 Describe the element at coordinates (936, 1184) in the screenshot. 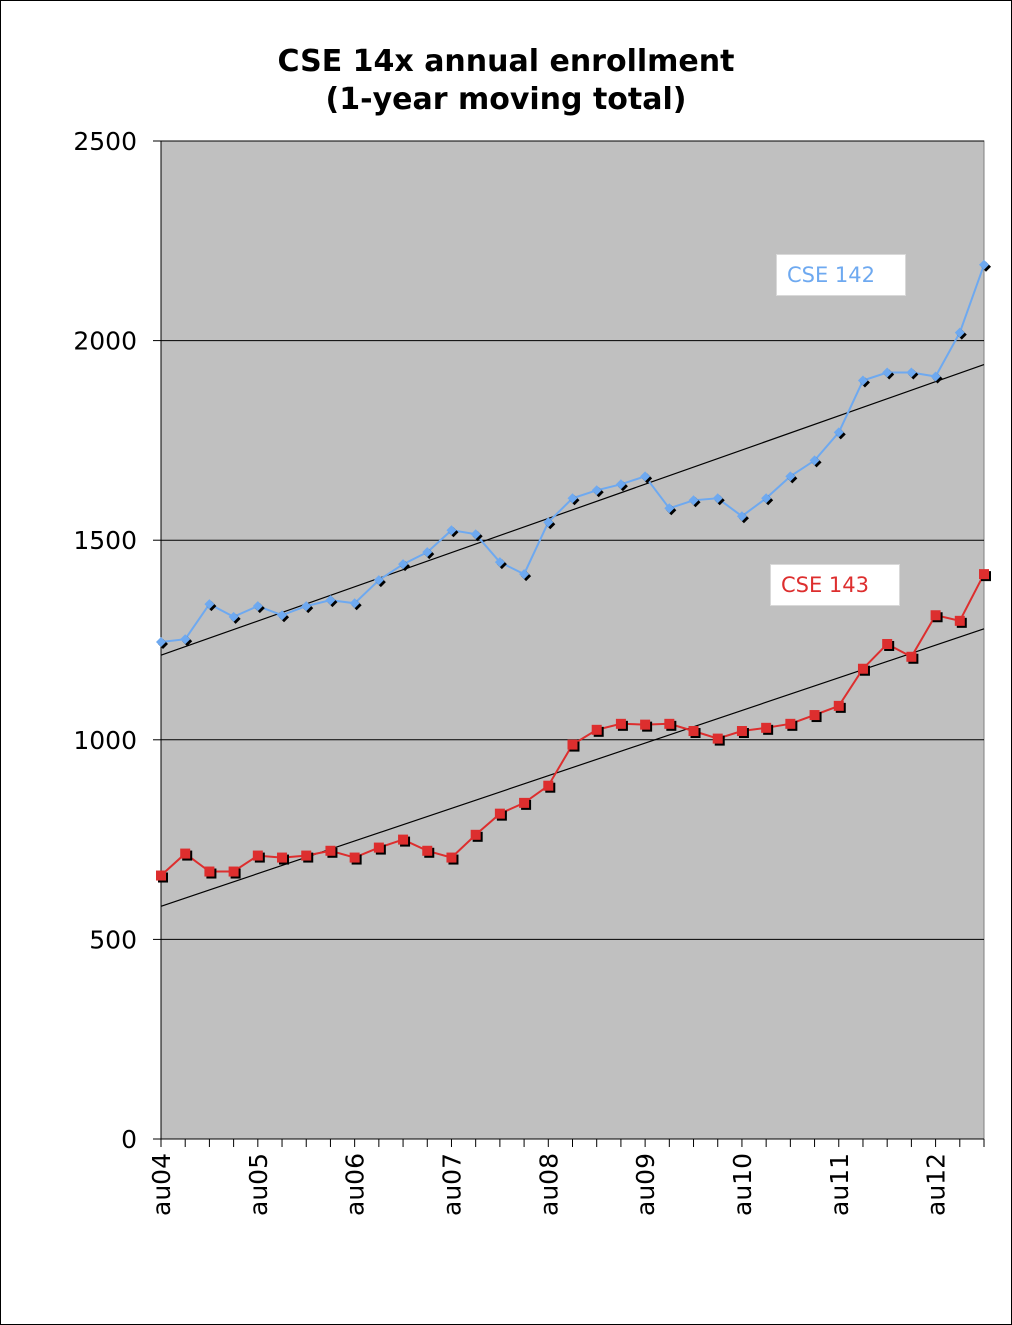

I see `x-tick-label: au12` at that location.